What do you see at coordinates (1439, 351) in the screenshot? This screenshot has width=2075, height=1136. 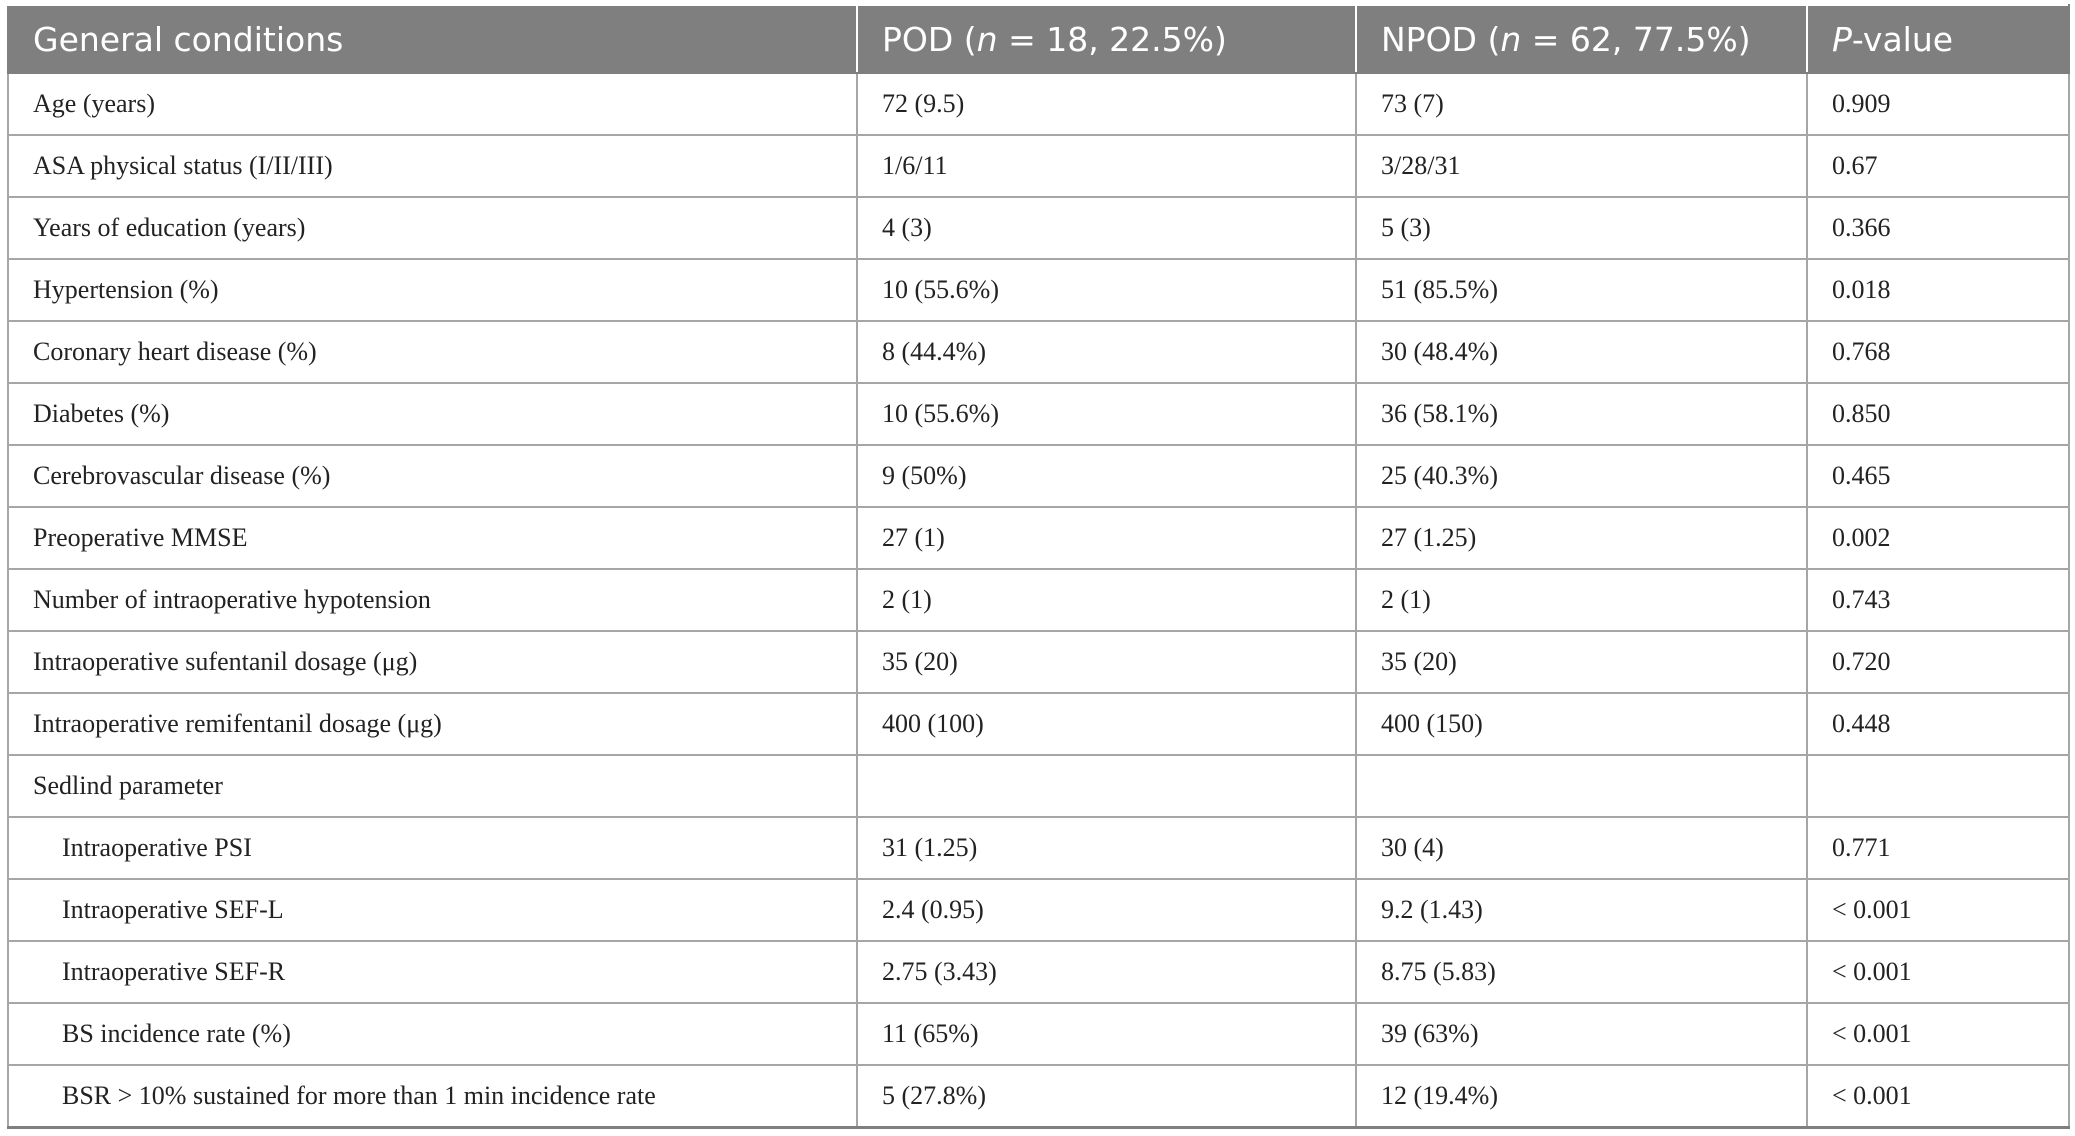 I see `cell-text: 30 (48.4%)` at bounding box center [1439, 351].